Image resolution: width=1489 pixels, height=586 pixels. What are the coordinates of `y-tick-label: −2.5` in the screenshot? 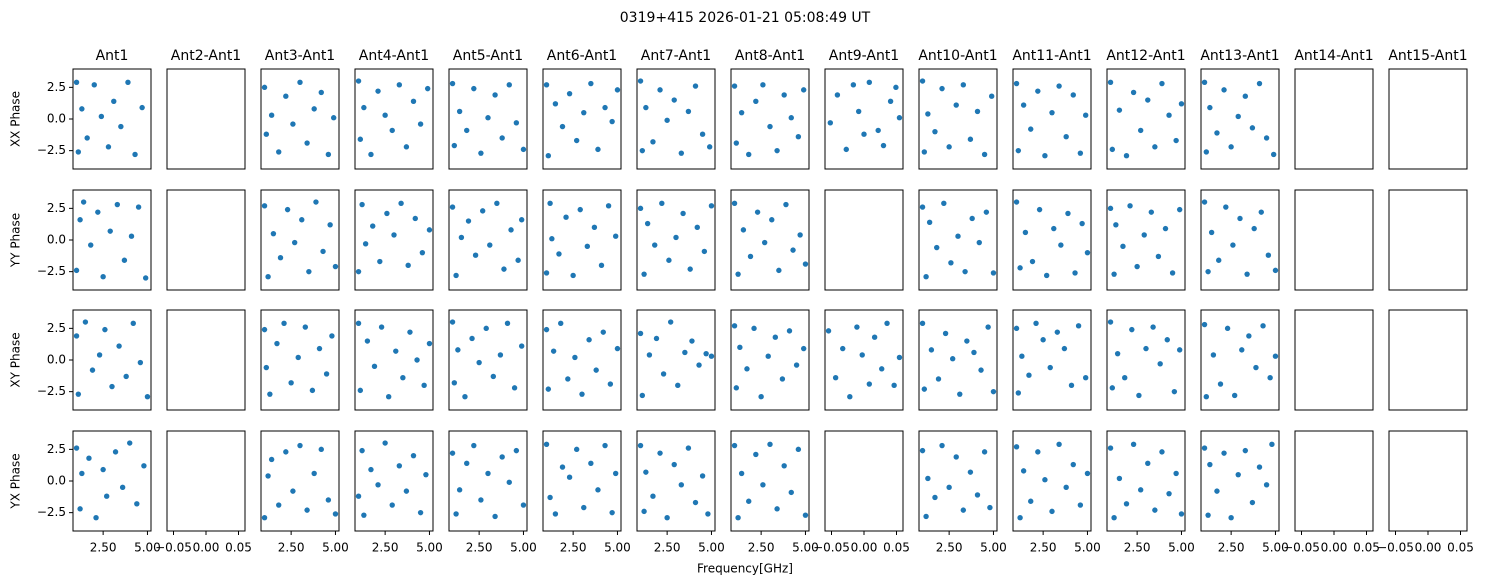 It's located at (51, 391).